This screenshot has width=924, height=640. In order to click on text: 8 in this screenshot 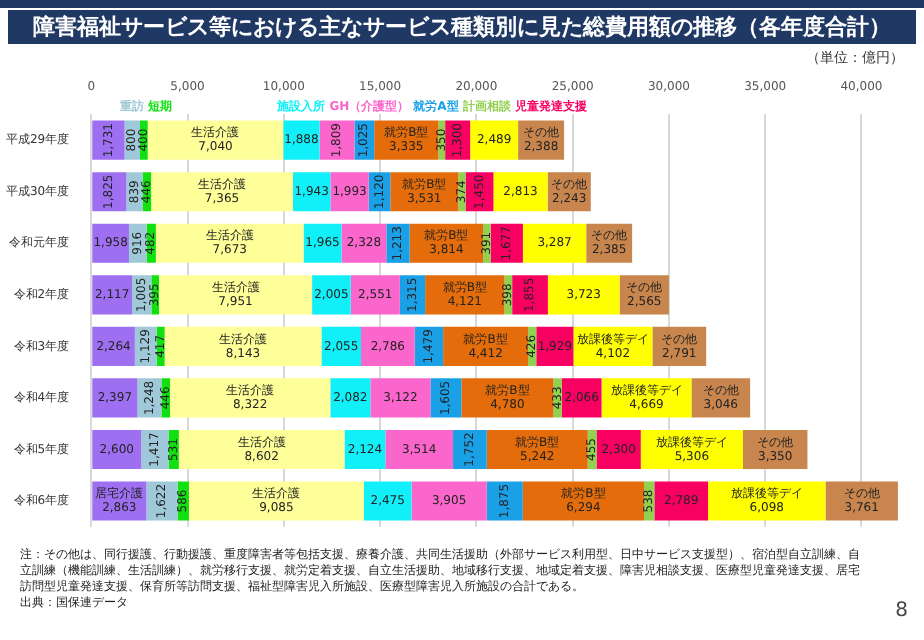, I will do `click(901, 611)`.